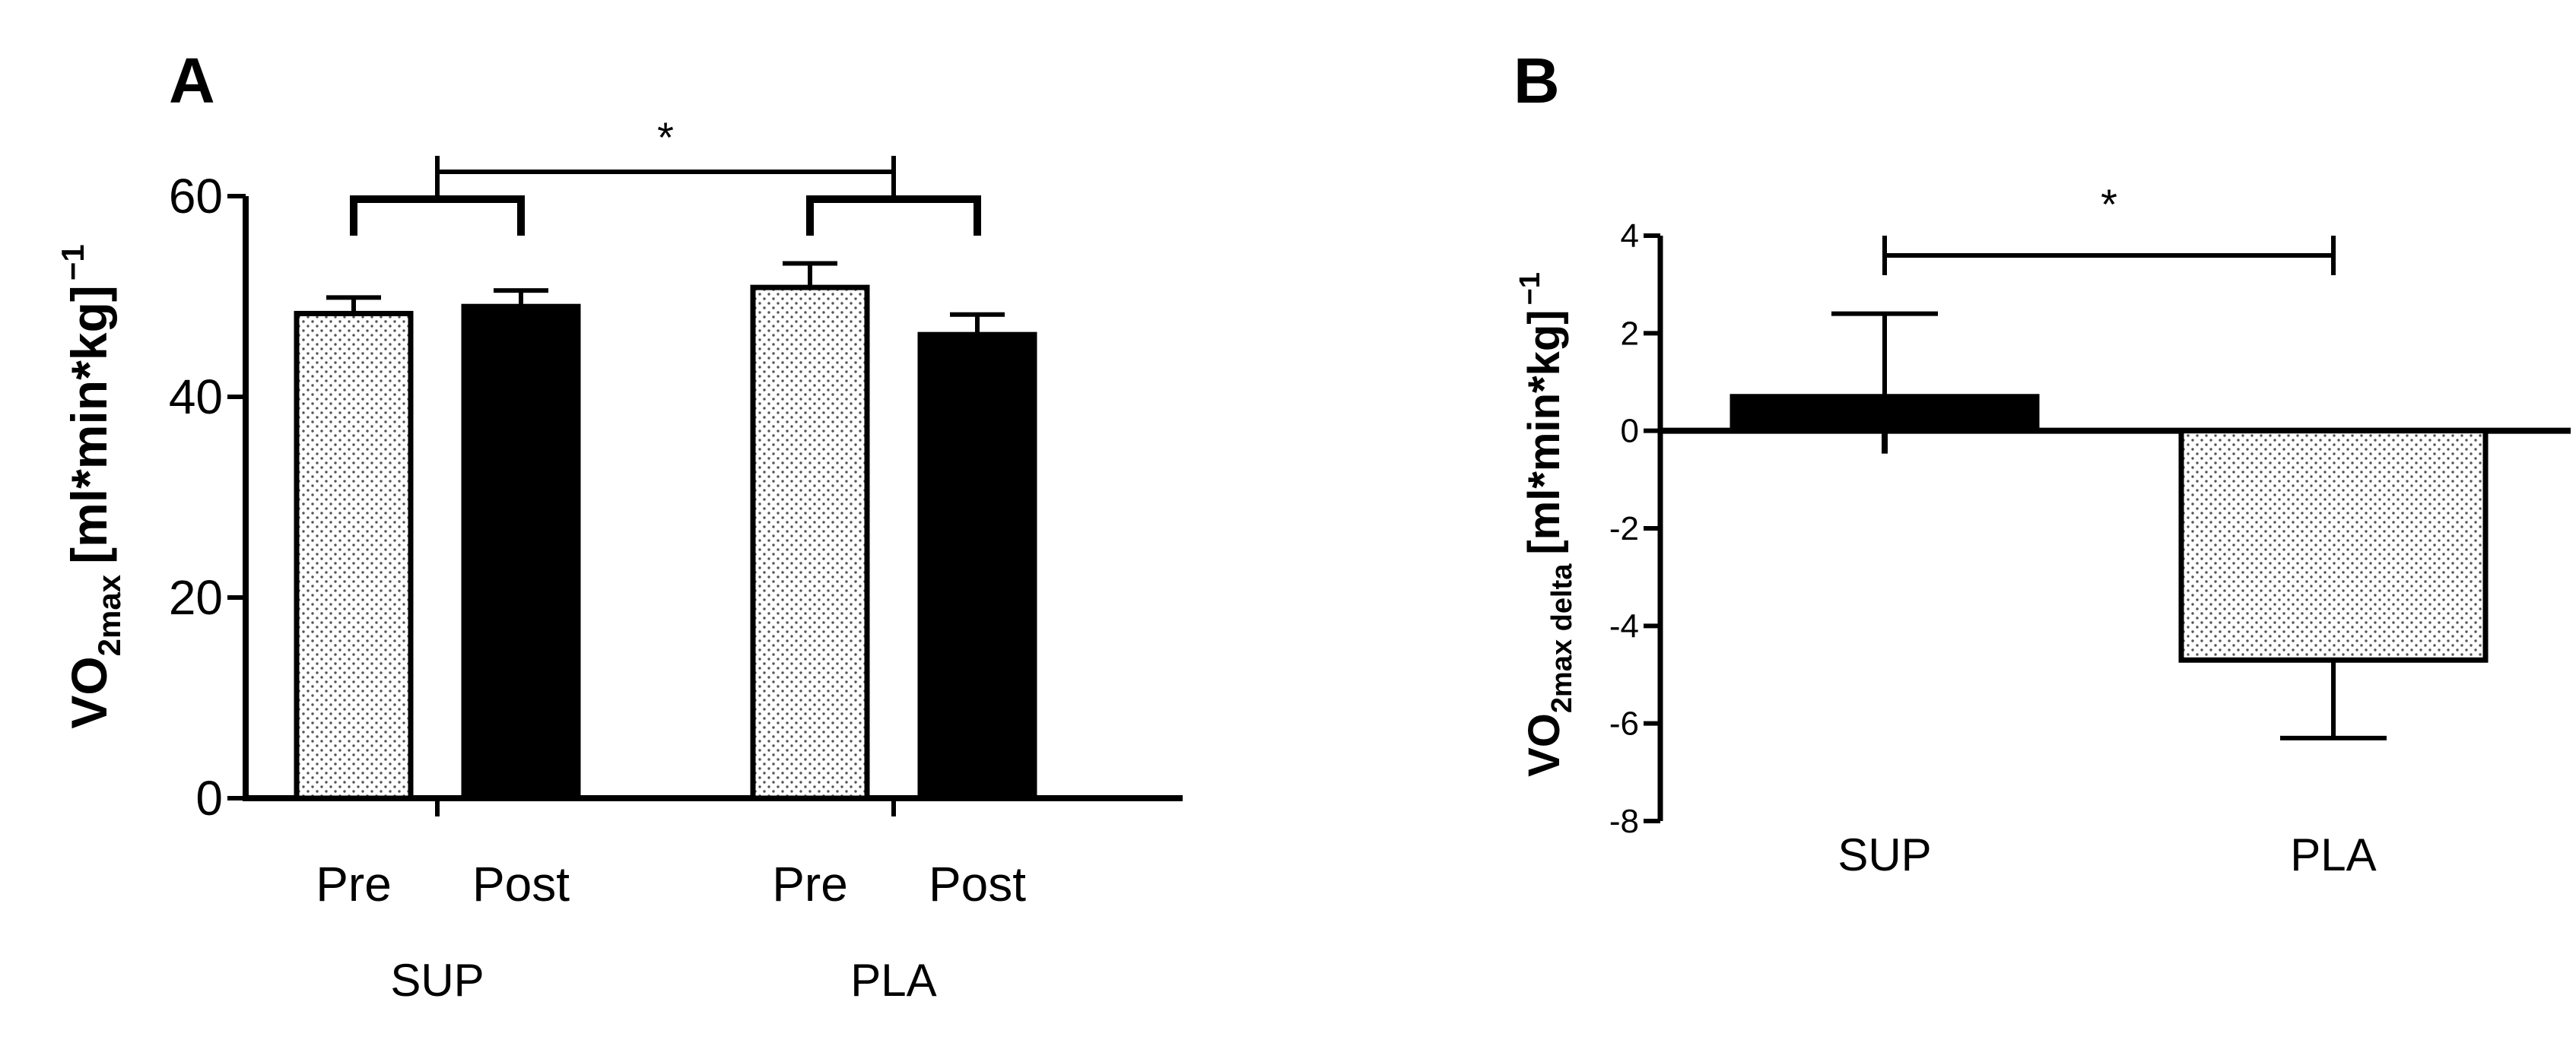 Image resolution: width=2576 pixels, height=1043 pixels. I want to click on panel-a-y-axis-label: VO2max [ml*min*kg] −1, so click(91, 486).